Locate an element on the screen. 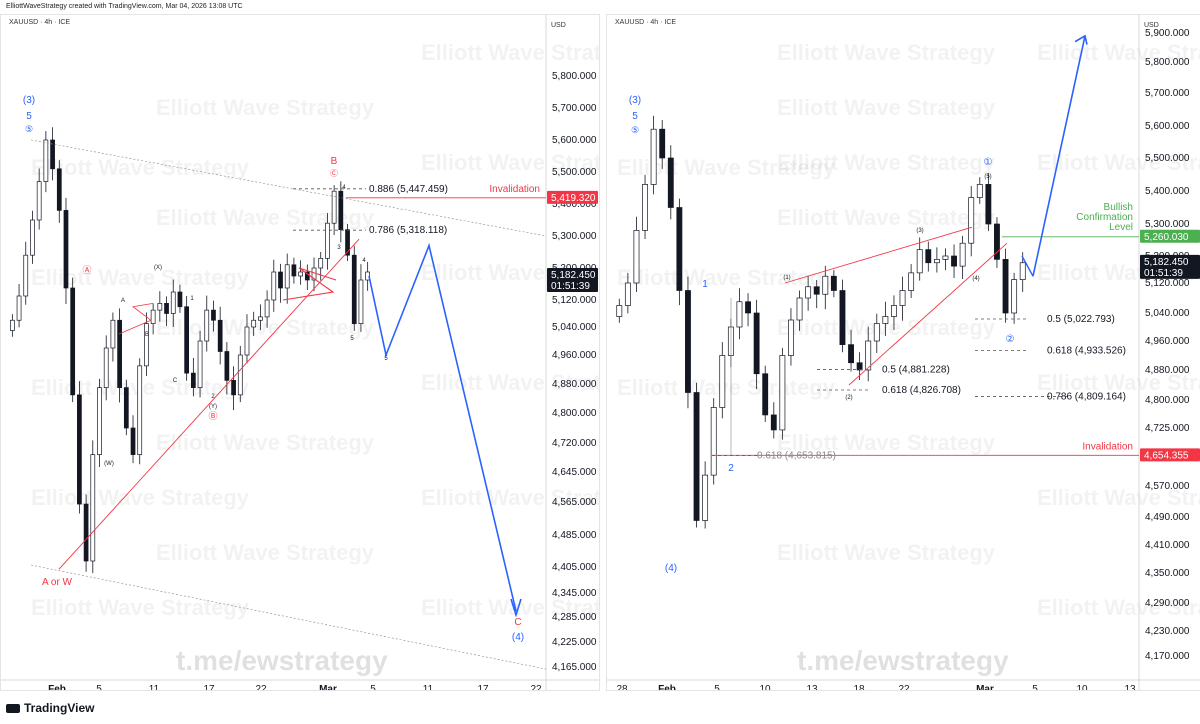 This screenshot has height=724, width=1200. y-tick-label: 4,800.000 is located at coordinates (574, 413).